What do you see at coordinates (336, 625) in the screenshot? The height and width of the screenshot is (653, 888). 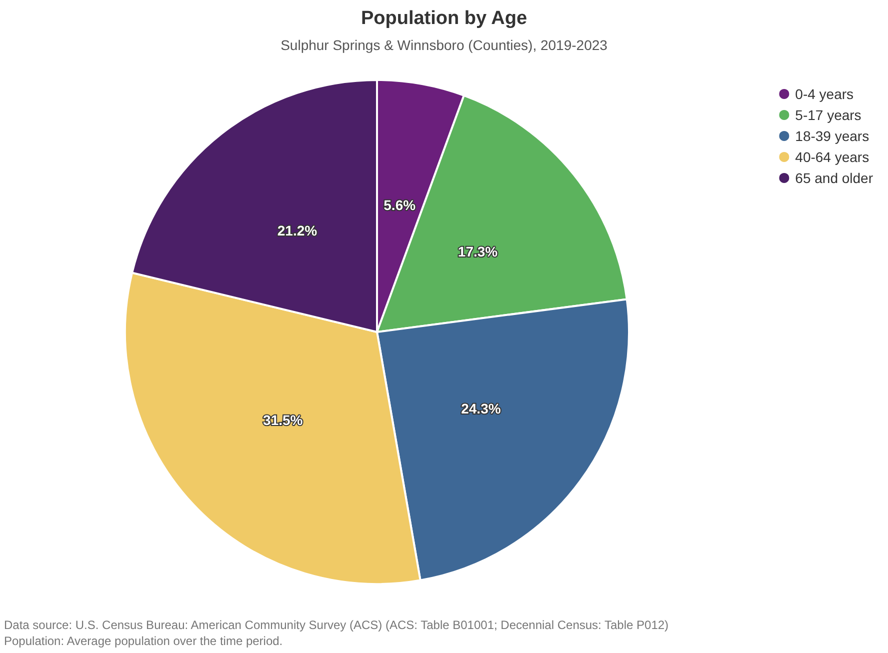 I see `source-note: Data source: U.S. Census Bureau: American Community Survey (ACS) (ACS: Table B01001; Decennial Census: Table P012)` at bounding box center [336, 625].